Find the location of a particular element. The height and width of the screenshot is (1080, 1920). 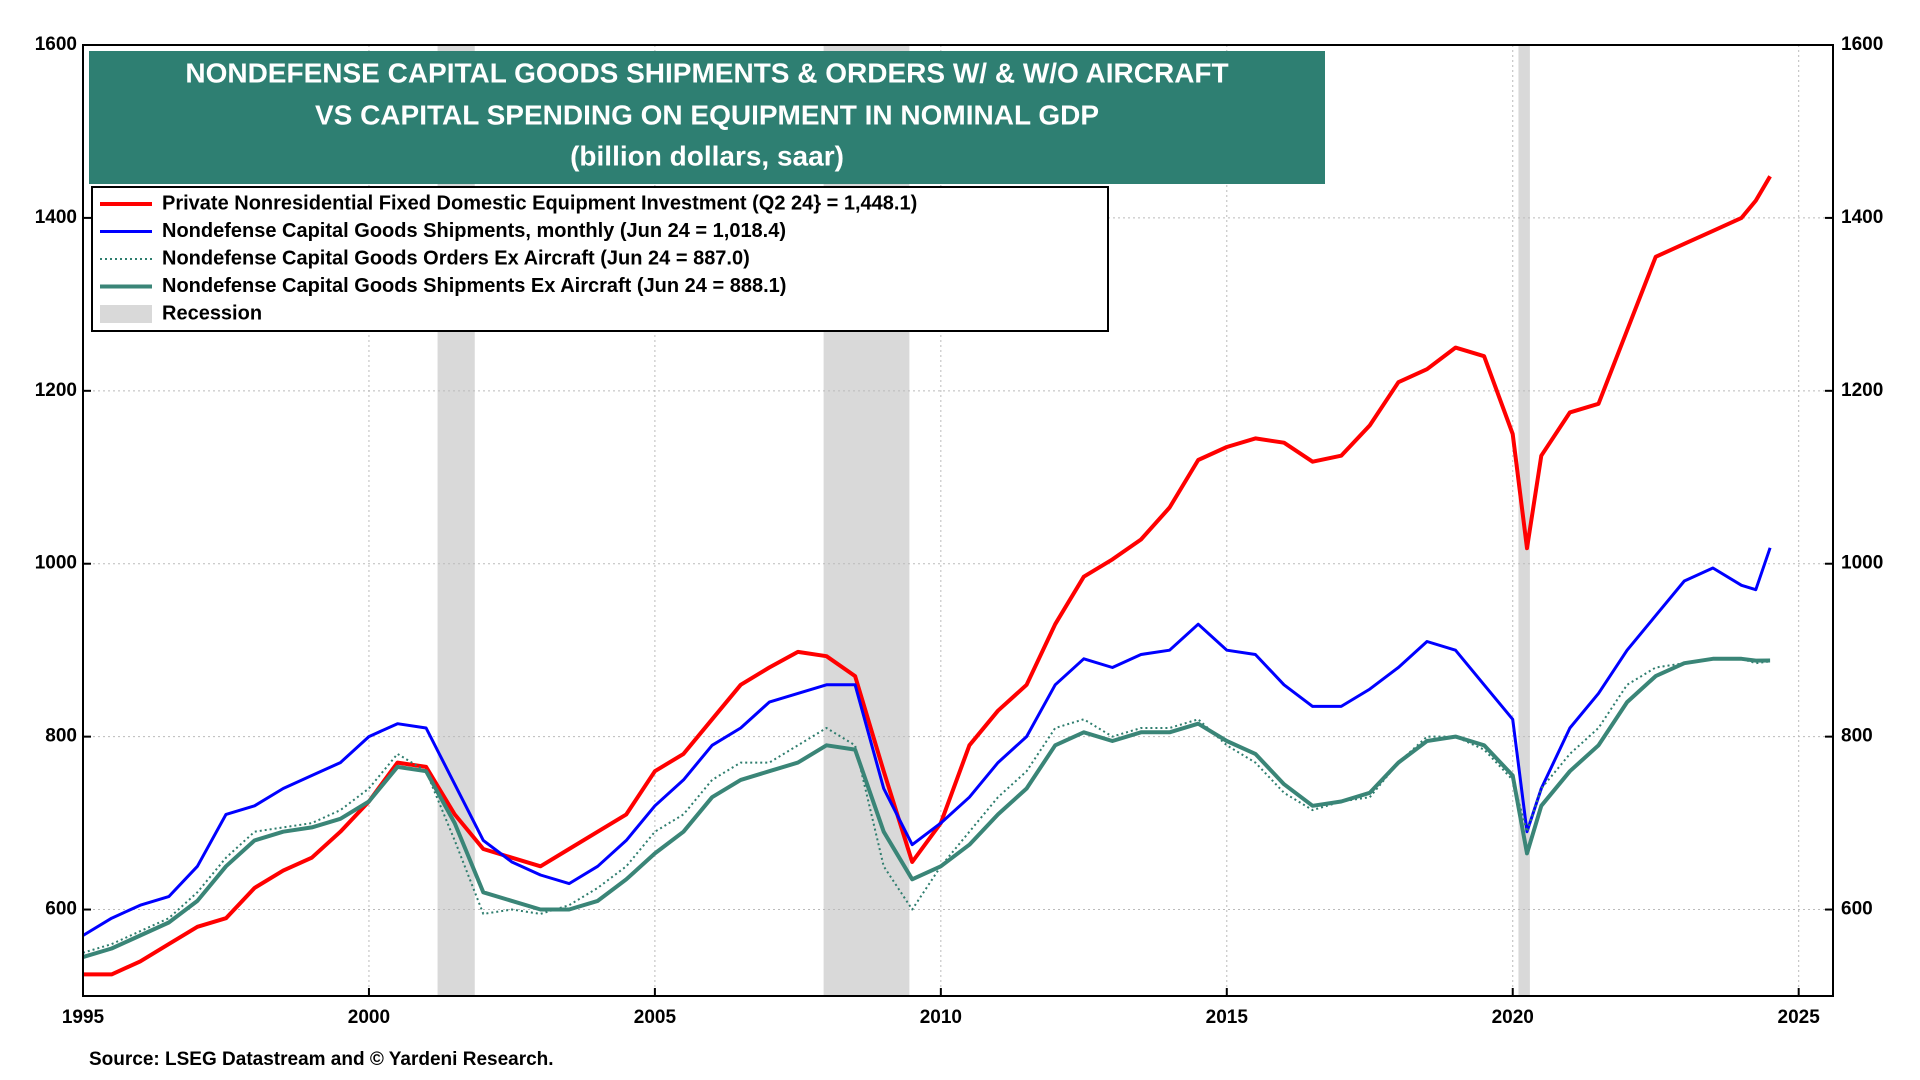

x-tick-label: 2005 is located at coordinates (655, 1017).